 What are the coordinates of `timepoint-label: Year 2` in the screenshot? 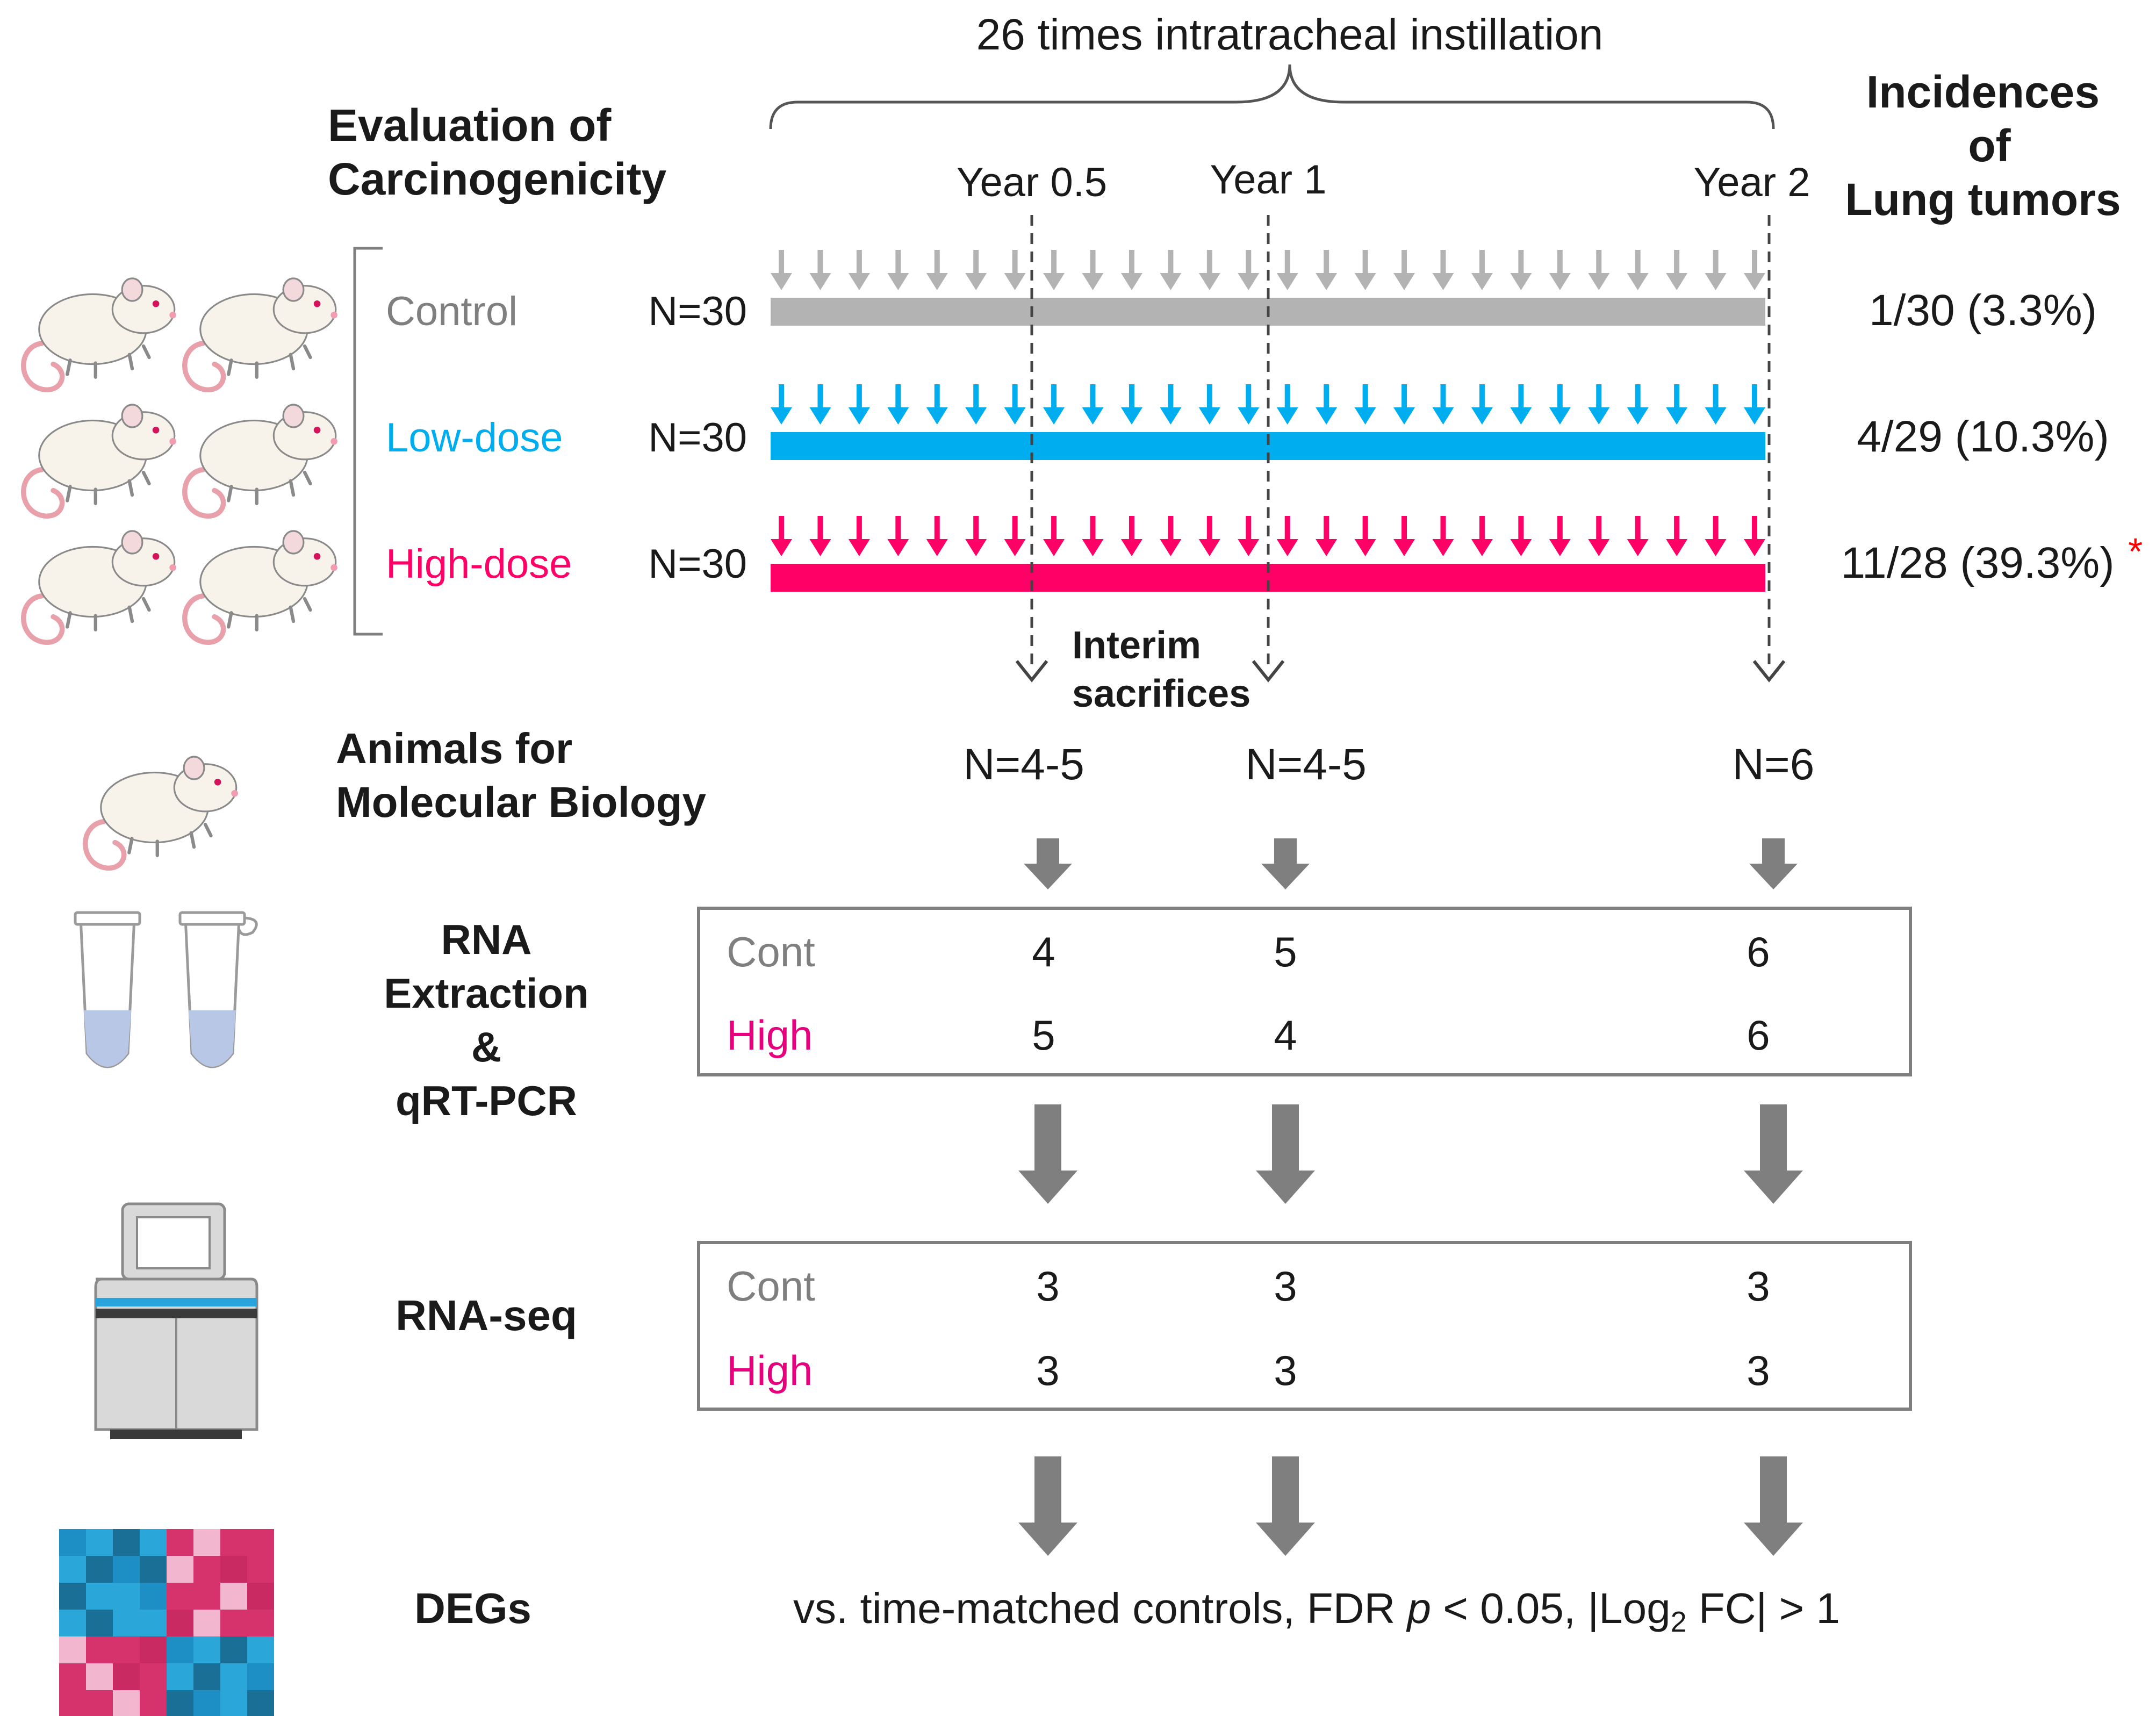 It's located at (1752, 182).